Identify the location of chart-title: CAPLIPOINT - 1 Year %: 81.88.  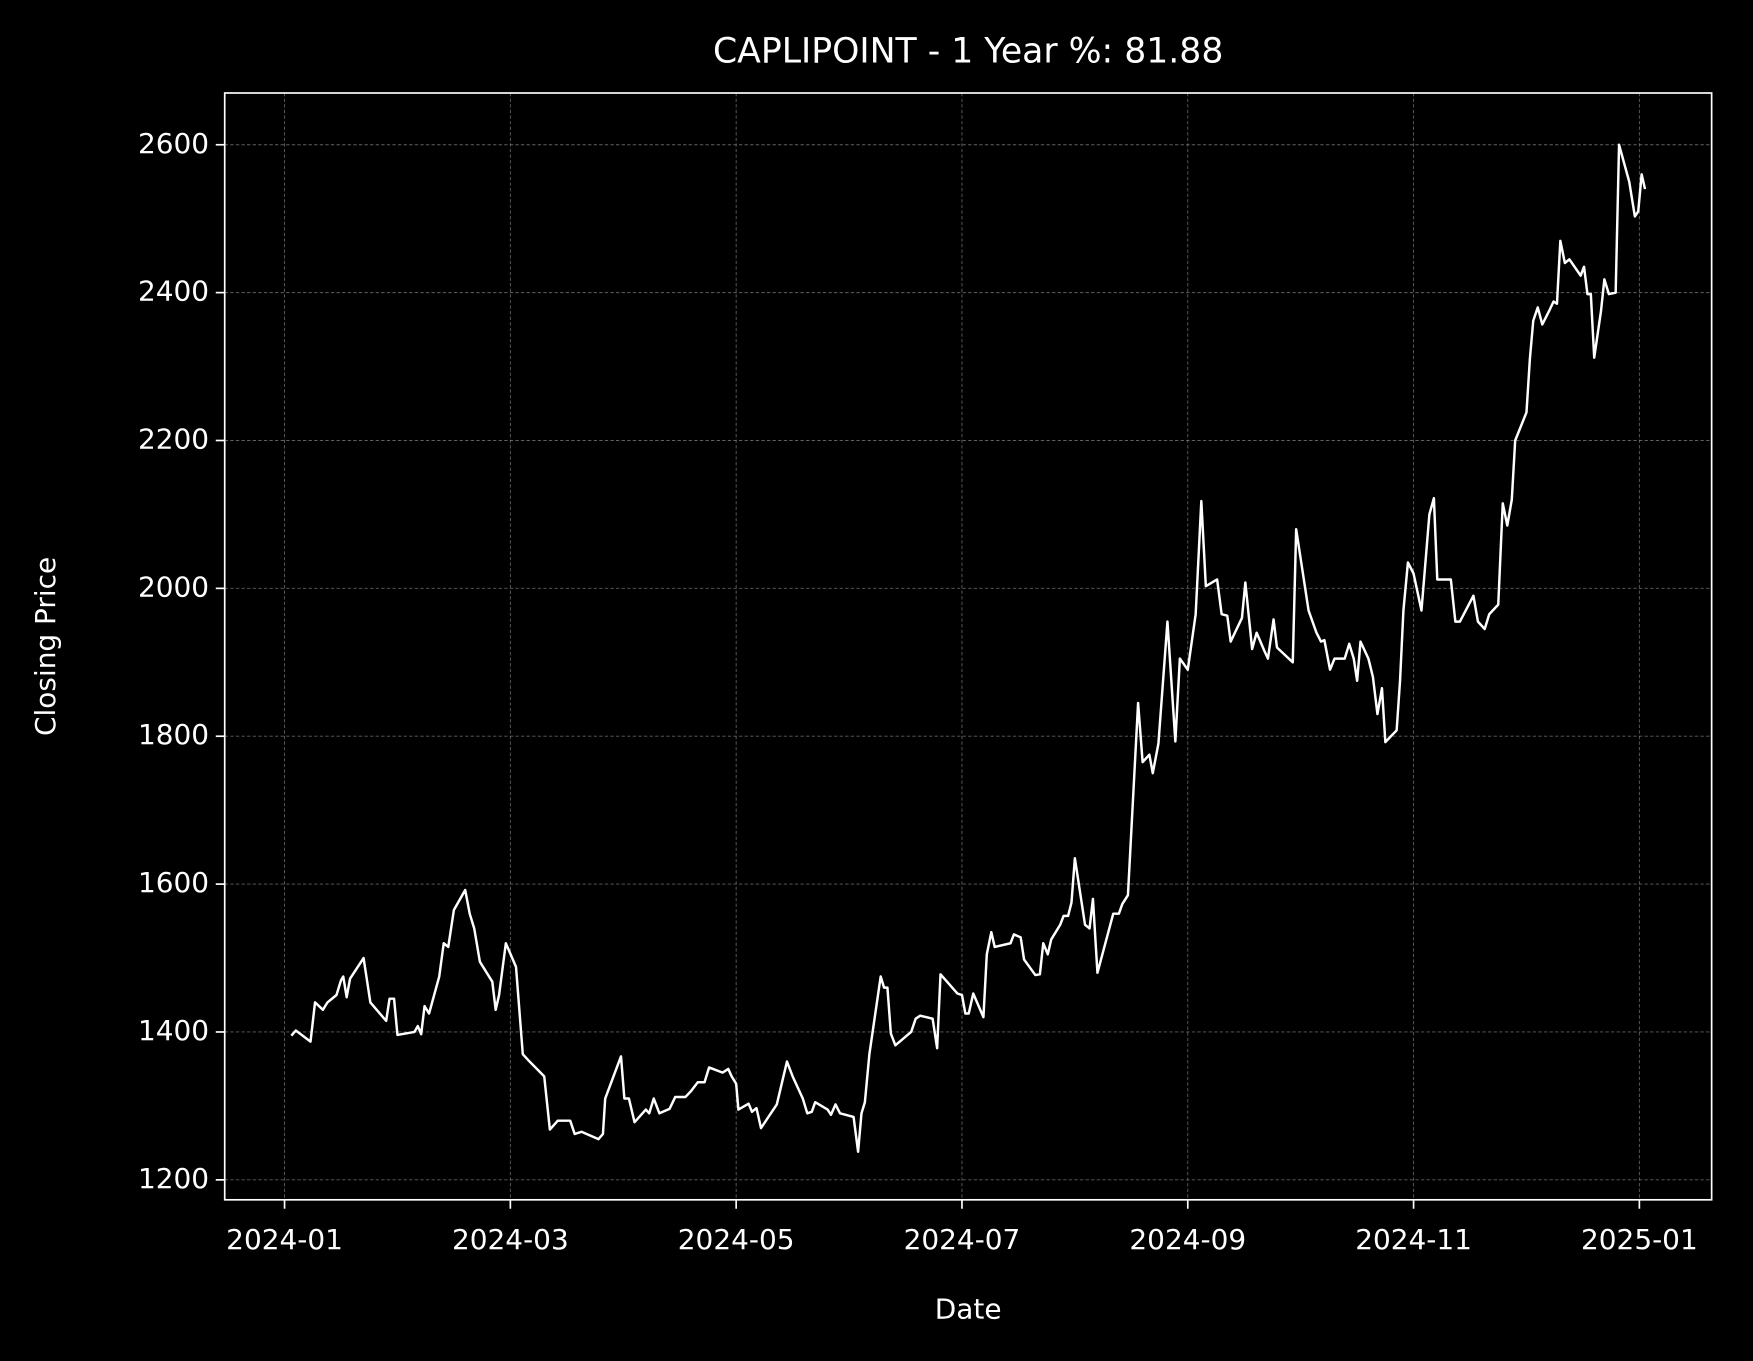
(968, 52).